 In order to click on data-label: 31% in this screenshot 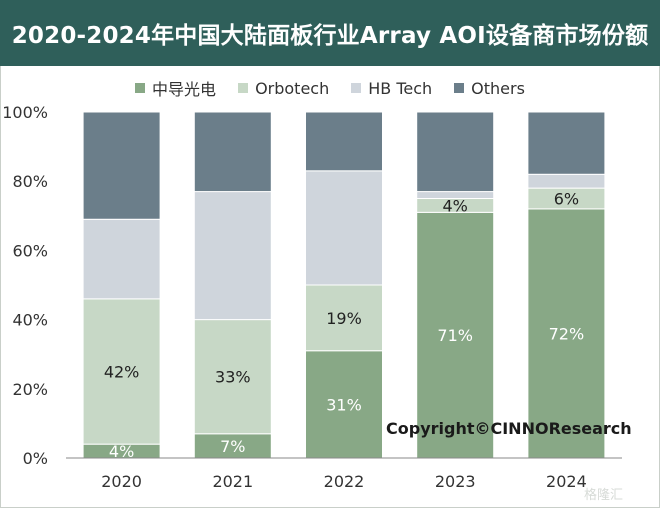, I will do `click(344, 404)`.